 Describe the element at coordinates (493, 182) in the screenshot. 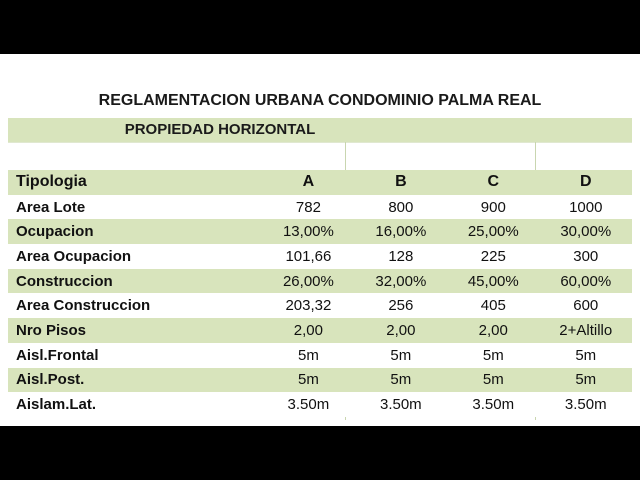

I see `header-col-c: C` at that location.